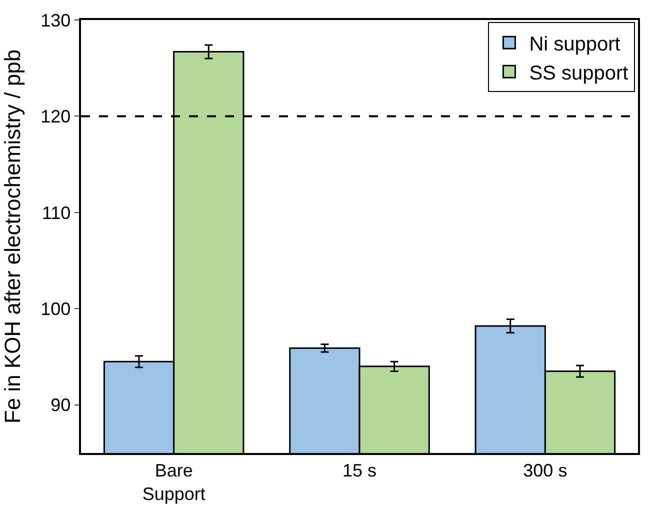 The width and height of the screenshot is (650, 523). I want to click on y-tick-label: 100, so click(55, 308).